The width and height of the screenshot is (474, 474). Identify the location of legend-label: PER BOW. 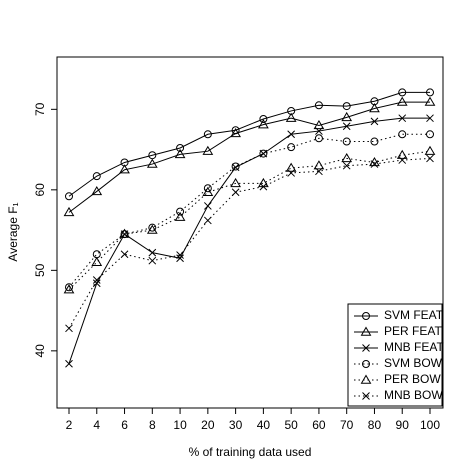
(412, 379).